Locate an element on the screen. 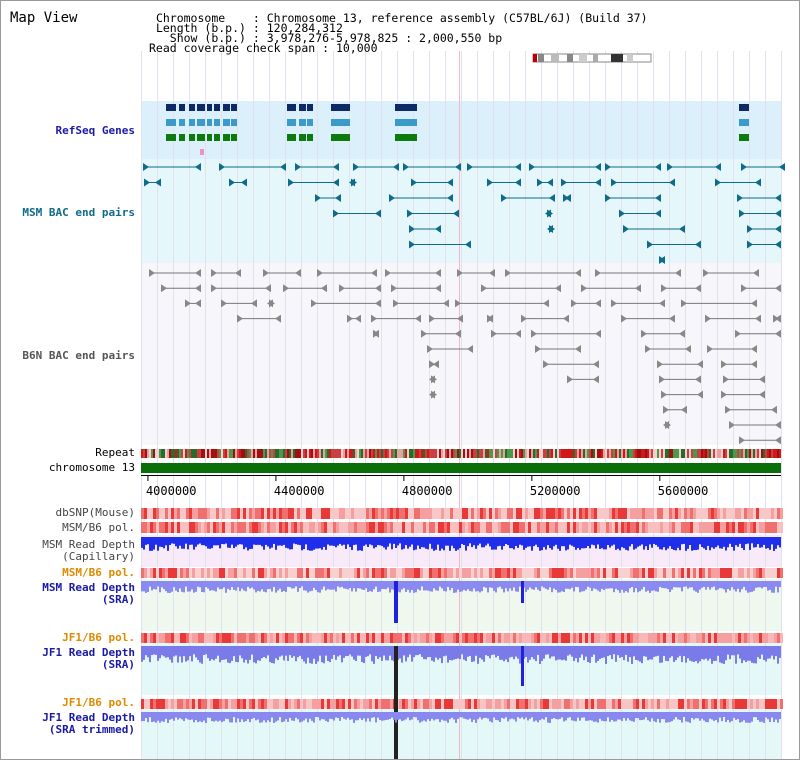 This screenshot has width=800, height=760. track-label-msm-b6-pol-2: MSM/B6 pol. is located at coordinates (98, 572).